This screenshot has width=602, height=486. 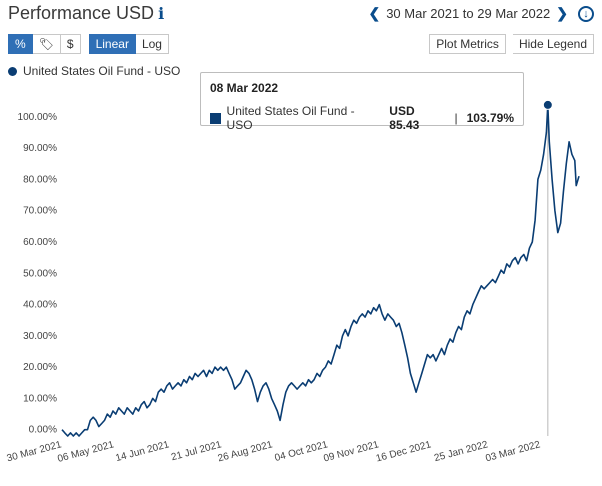 What do you see at coordinates (102, 71) in the screenshot?
I see `legend-label: United States Oil Fund - USO` at bounding box center [102, 71].